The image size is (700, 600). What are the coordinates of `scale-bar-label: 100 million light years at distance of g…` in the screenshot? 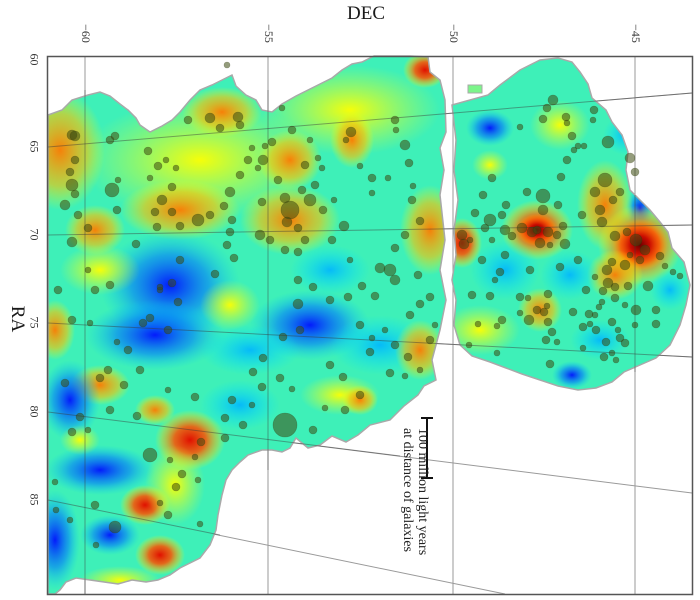 It's located at (415, 513).